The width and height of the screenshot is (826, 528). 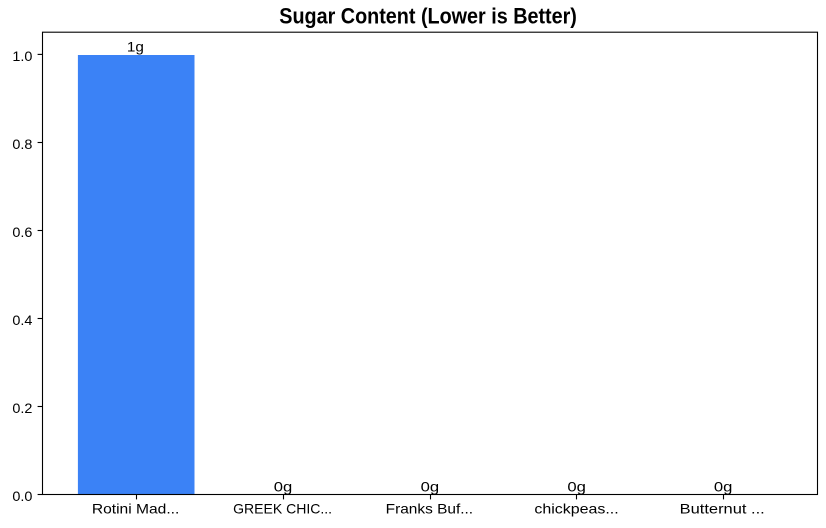 I want to click on svg-text: 0.8, so click(x=22, y=144).